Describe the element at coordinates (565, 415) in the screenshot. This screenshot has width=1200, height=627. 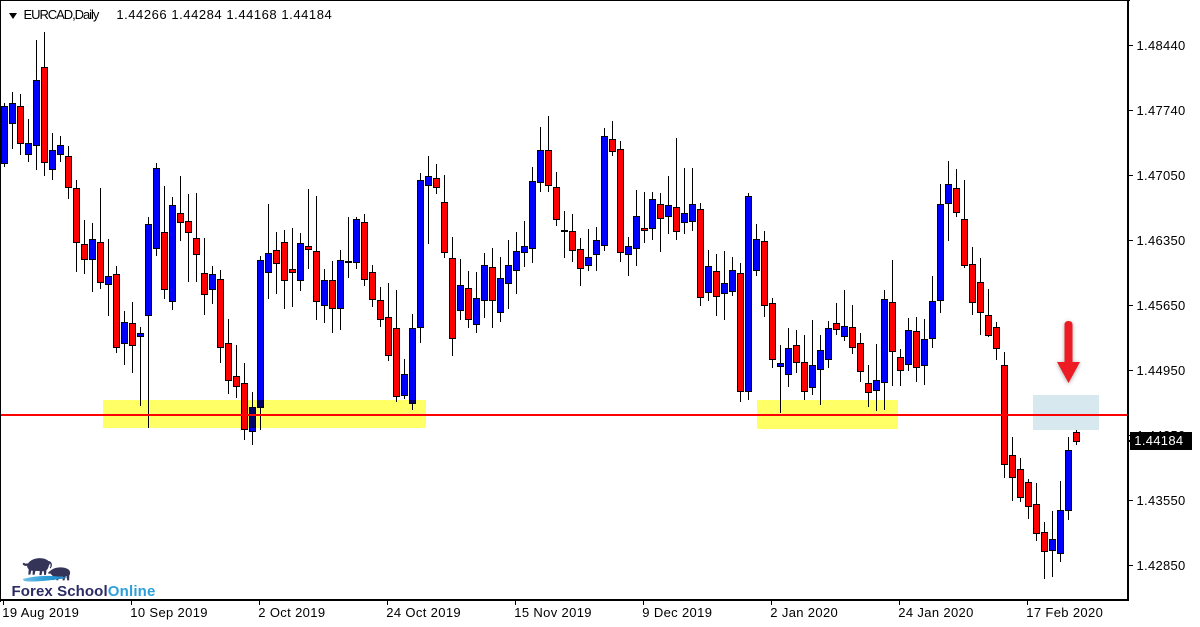
I see `support-line` at that location.